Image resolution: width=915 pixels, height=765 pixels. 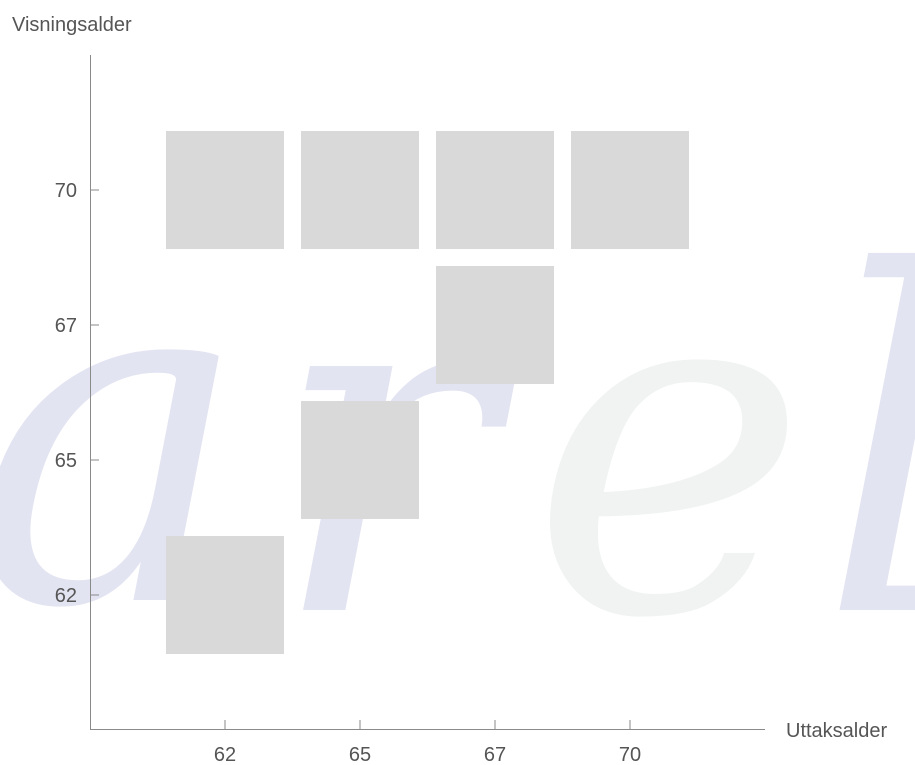 What do you see at coordinates (836, 731) in the screenshot?
I see `x-axis-label: Uttaksalder` at bounding box center [836, 731].